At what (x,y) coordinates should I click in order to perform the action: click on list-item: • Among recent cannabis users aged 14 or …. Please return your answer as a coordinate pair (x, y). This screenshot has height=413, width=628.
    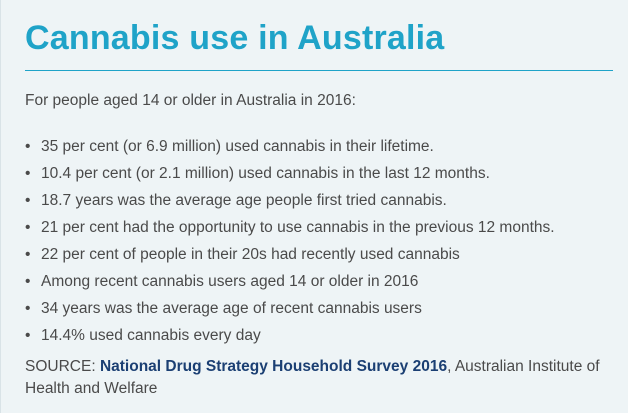
    Looking at the image, I should click on (318, 281).